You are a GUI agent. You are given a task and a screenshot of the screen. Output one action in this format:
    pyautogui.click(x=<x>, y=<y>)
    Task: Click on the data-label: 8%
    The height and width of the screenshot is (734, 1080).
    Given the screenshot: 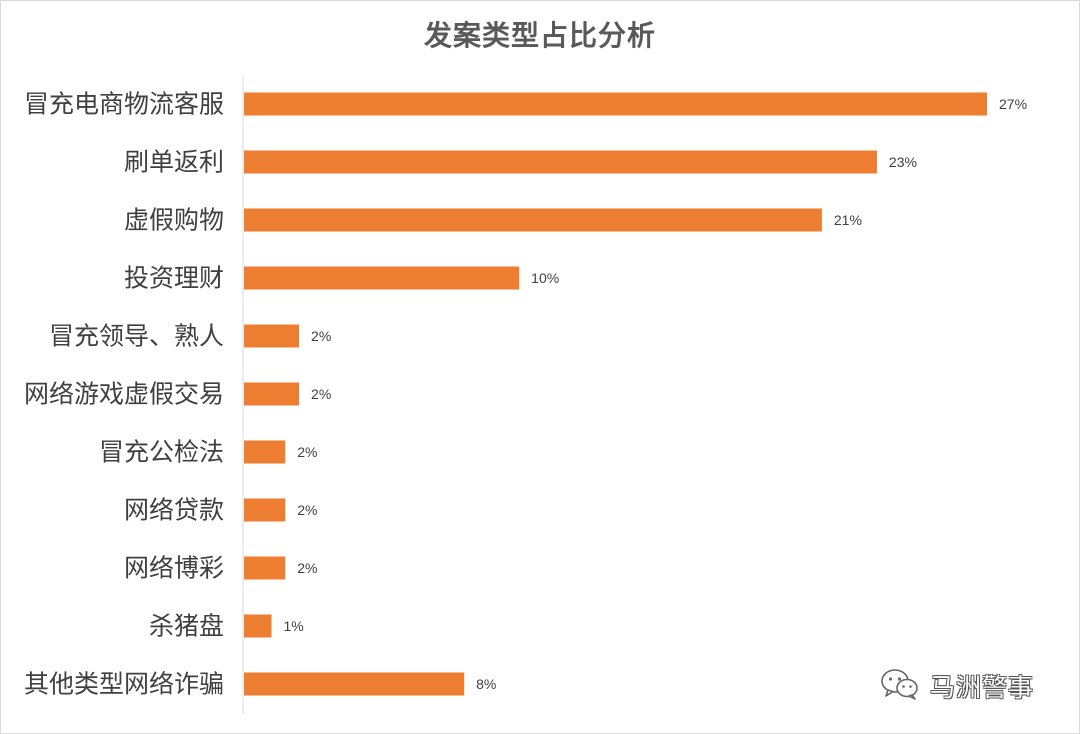 What is the action you would take?
    pyautogui.click(x=486, y=684)
    